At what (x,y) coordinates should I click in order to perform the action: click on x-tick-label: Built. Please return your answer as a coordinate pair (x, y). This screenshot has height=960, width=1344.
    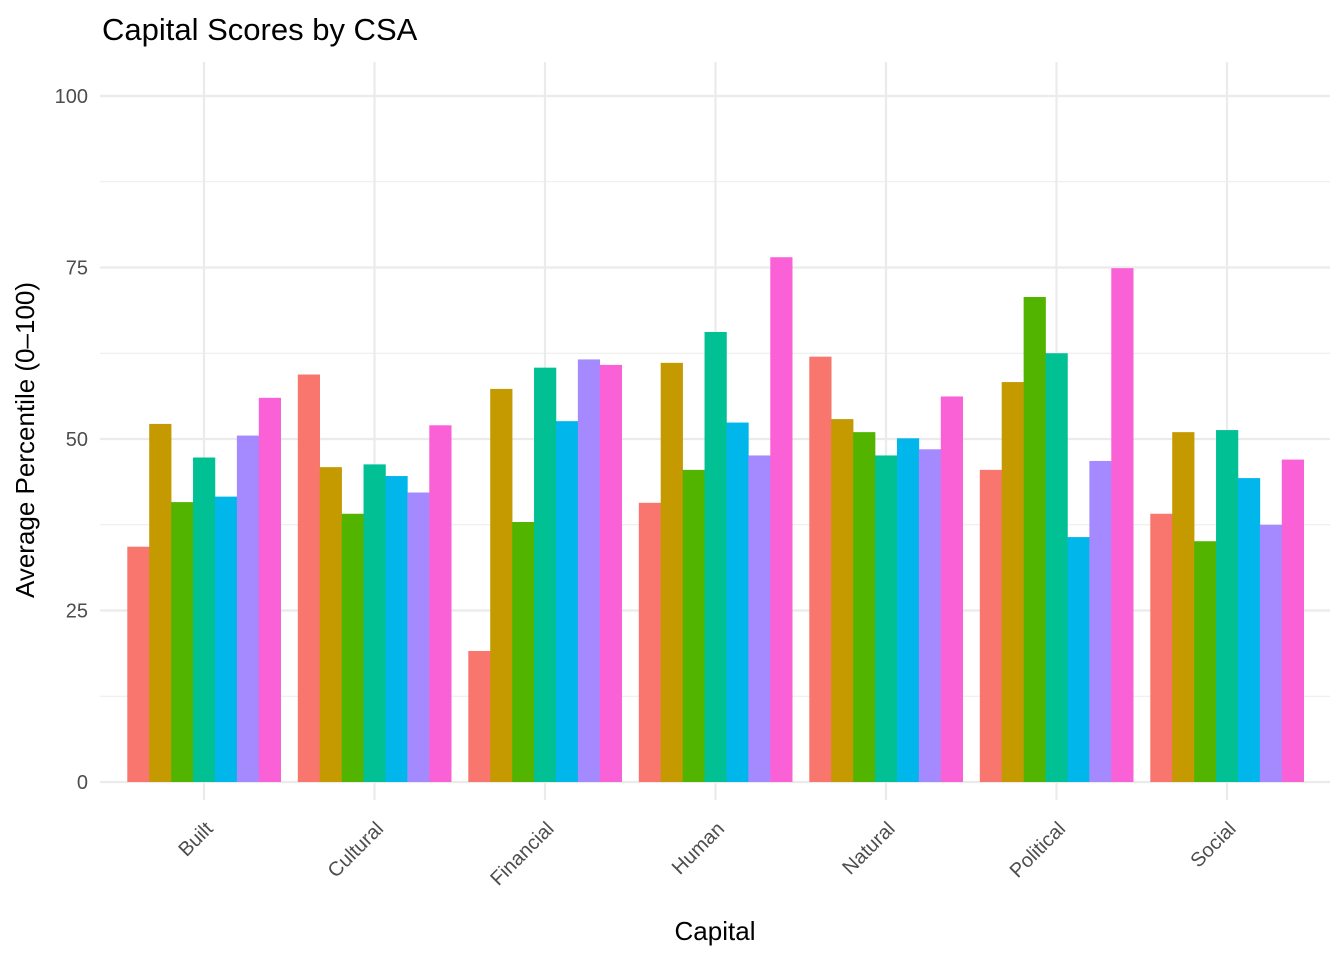
    Looking at the image, I should click on (195, 839).